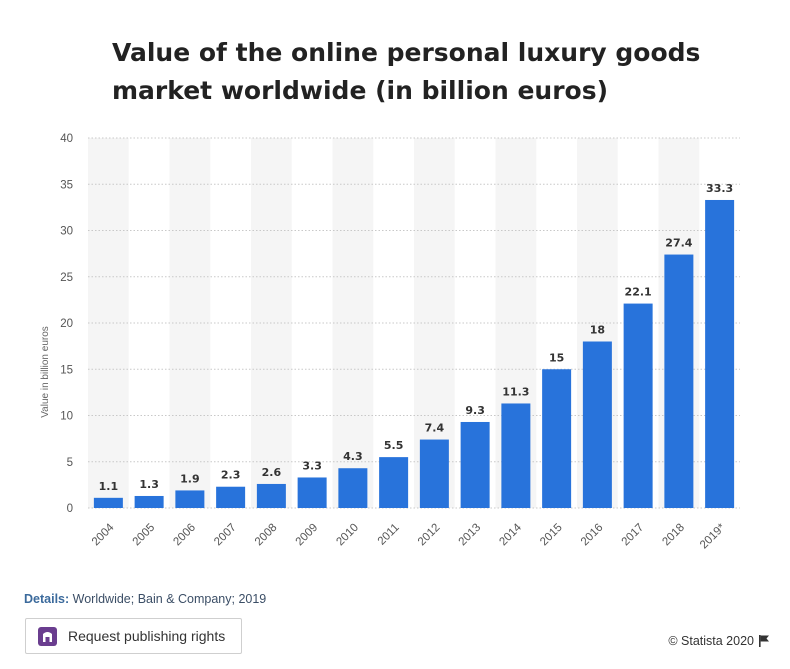  What do you see at coordinates (713, 536) in the screenshot?
I see `x-tick-label: 2019*` at bounding box center [713, 536].